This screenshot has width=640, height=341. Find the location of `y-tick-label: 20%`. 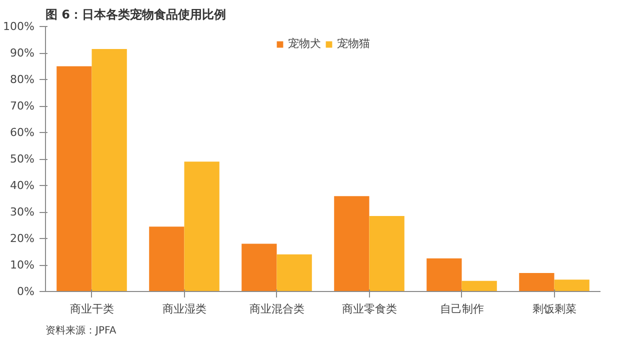

y-tick-label: 20% is located at coordinates (22, 238).